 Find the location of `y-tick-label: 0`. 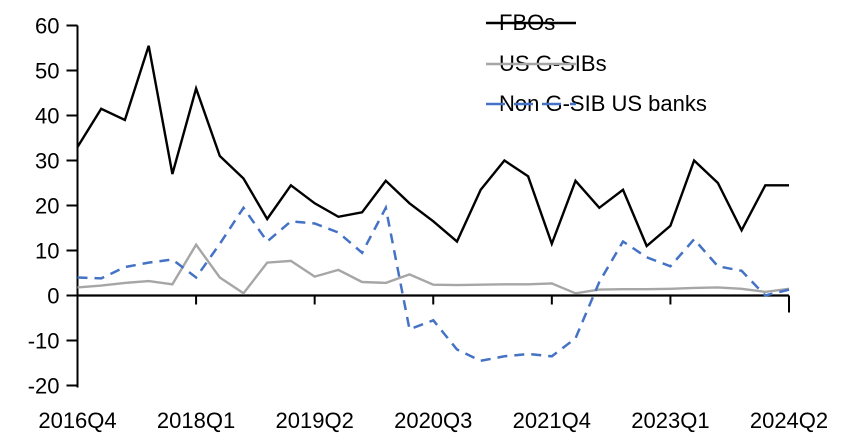

y-tick-label: 0 is located at coordinates (53, 296).